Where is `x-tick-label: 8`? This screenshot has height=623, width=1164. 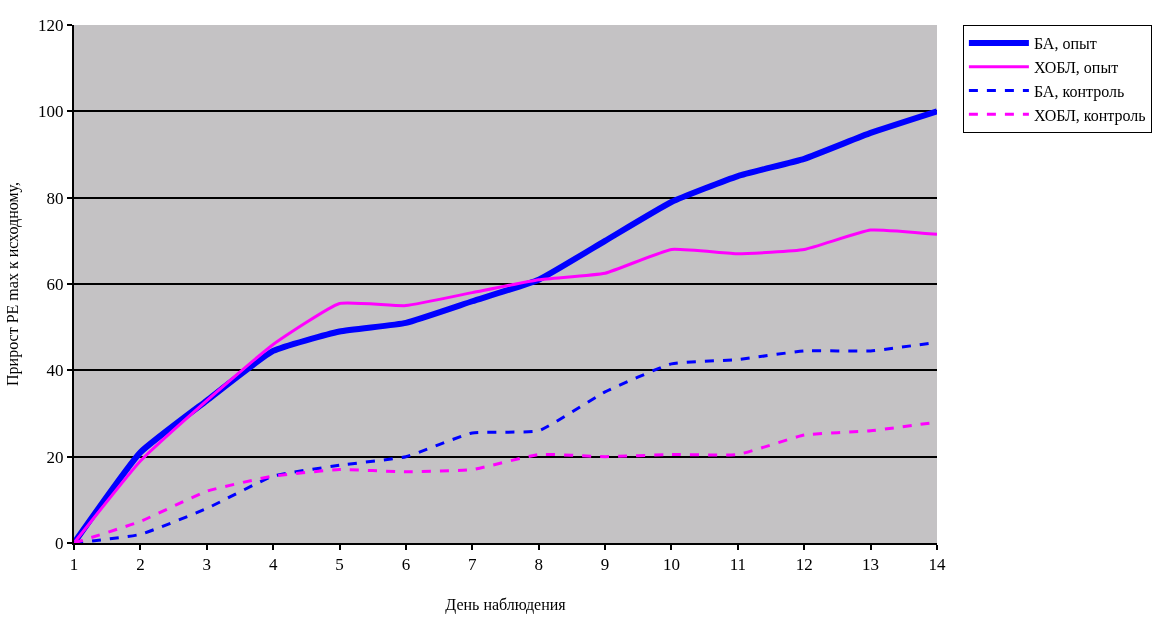
x-tick-label: 8 is located at coordinates (538, 565).